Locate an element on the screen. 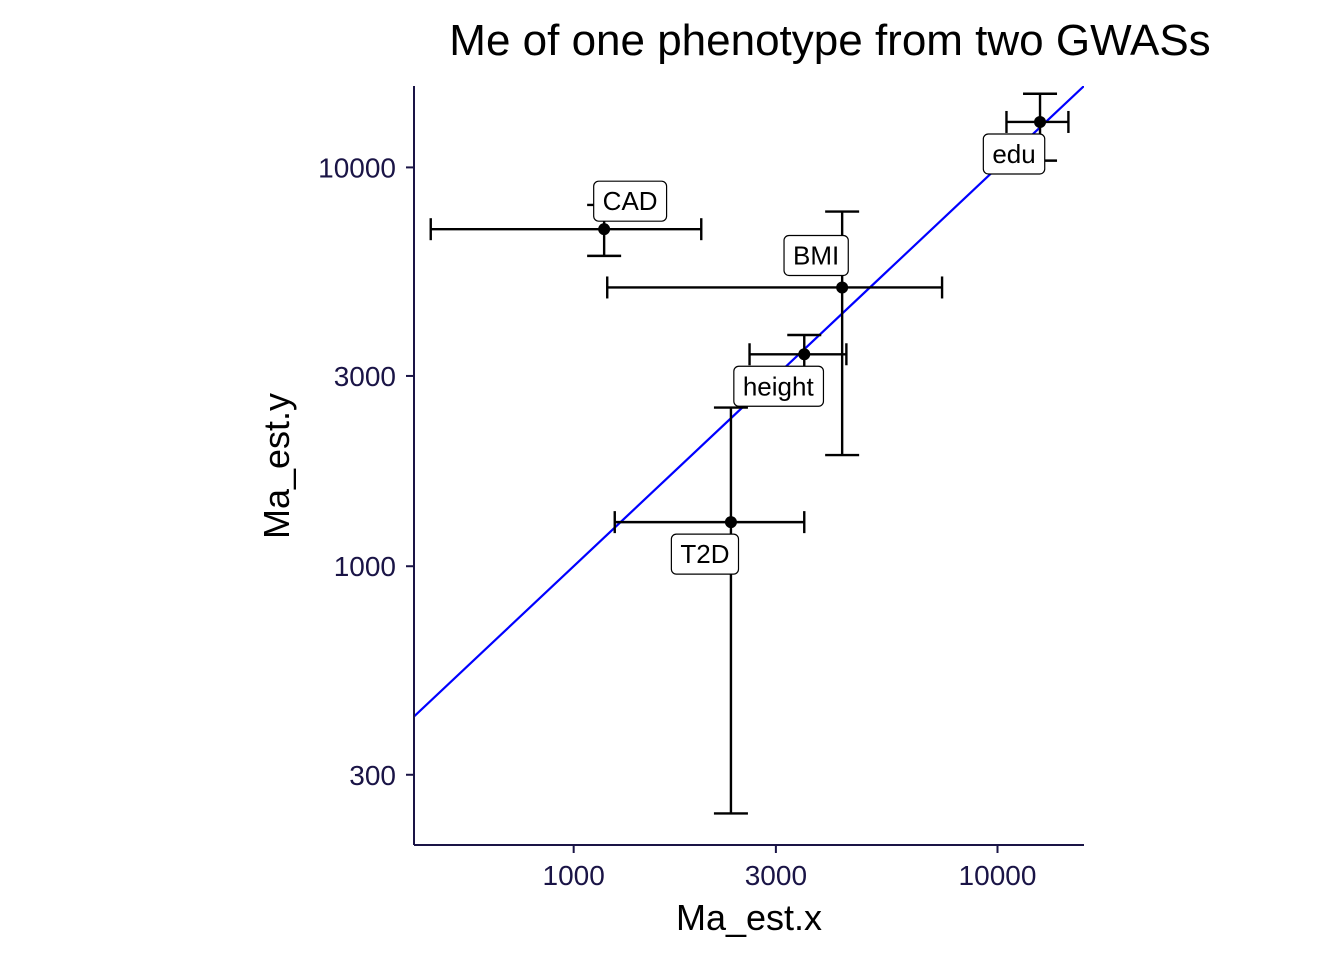 This screenshot has height=960, width=1344. point-label-T2D: T2D is located at coordinates (705, 554).